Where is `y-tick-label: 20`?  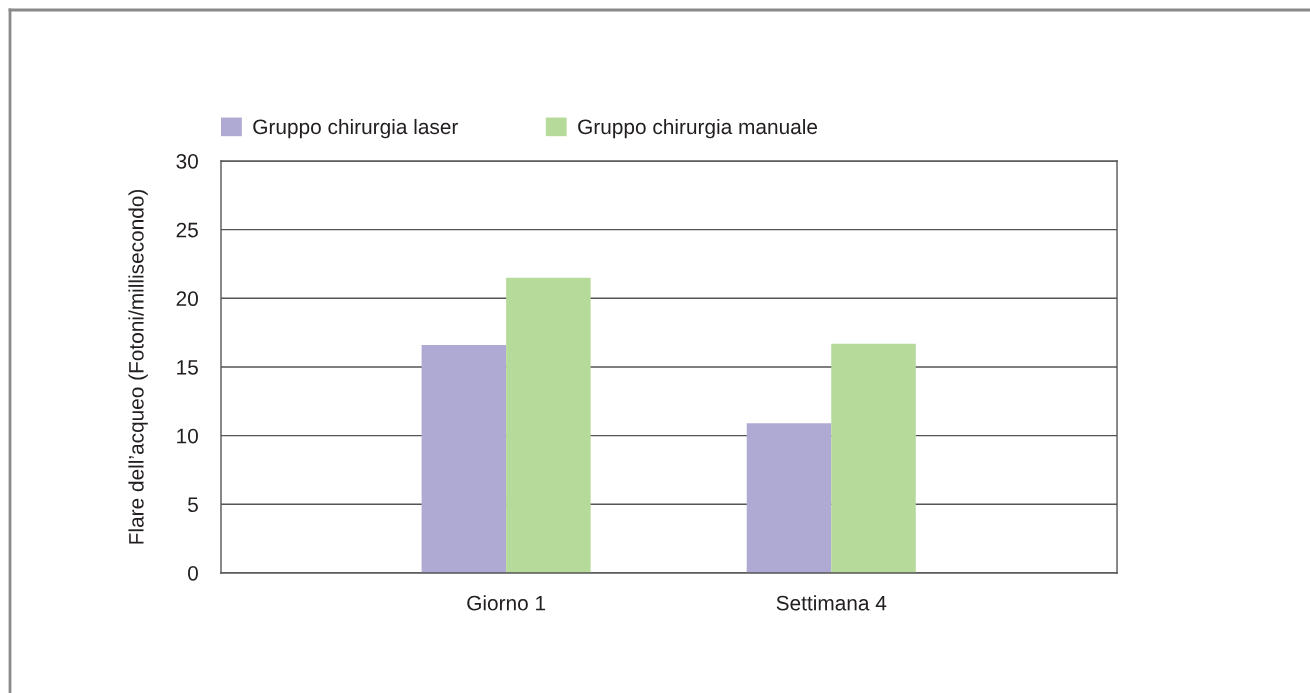 y-tick-label: 20 is located at coordinates (187, 299).